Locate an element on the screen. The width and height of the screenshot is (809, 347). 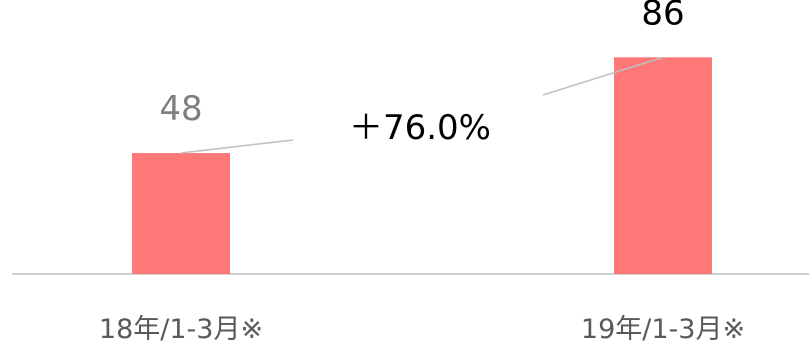
category-label-19-jan-mar: 19年/1-3月※ is located at coordinates (663, 329).